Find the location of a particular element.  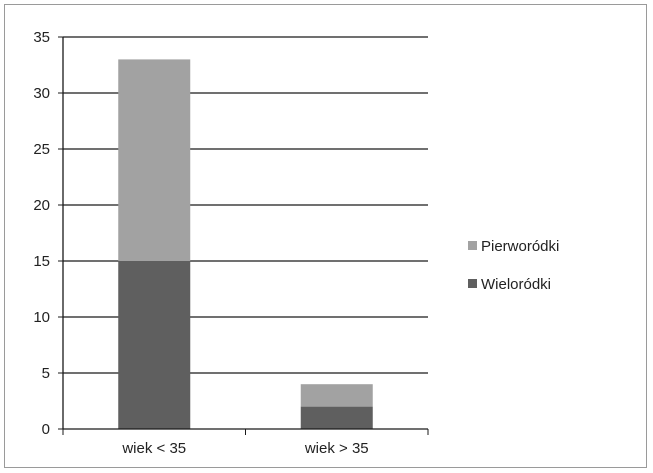

legend-label: Pierworódki is located at coordinates (520, 246).